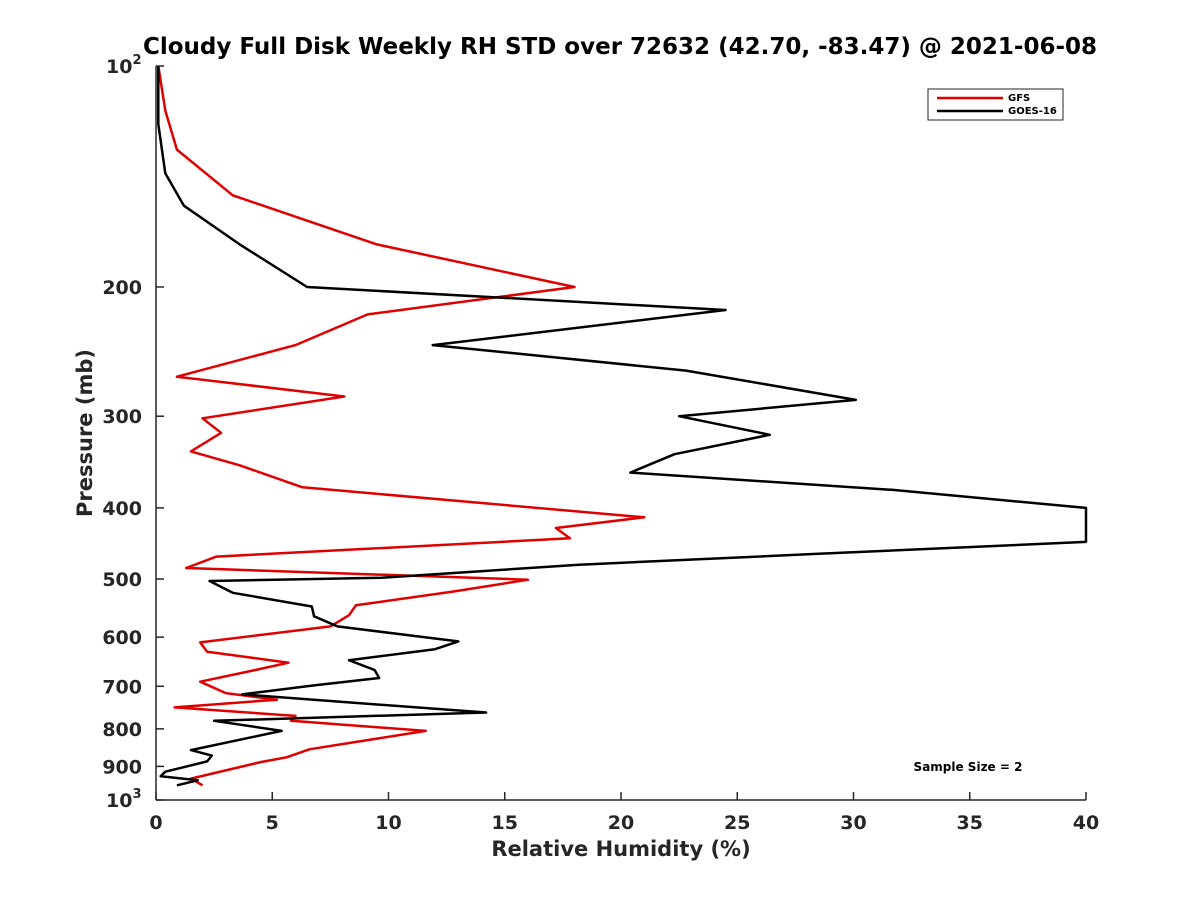 The height and width of the screenshot is (900, 1200). What do you see at coordinates (1032, 111) in the screenshot?
I see `legend-label-goes16: GOES-16` at bounding box center [1032, 111].